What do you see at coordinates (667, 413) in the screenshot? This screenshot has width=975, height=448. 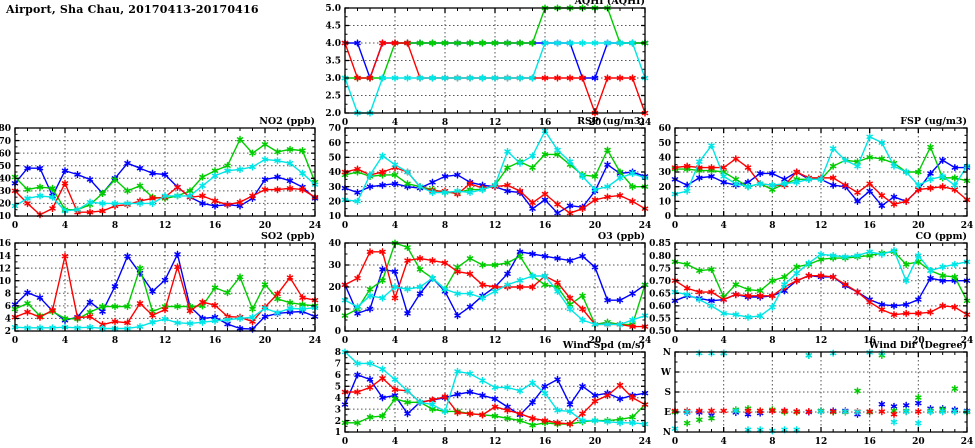 I see `y-tick-label: E` at bounding box center [667, 413].